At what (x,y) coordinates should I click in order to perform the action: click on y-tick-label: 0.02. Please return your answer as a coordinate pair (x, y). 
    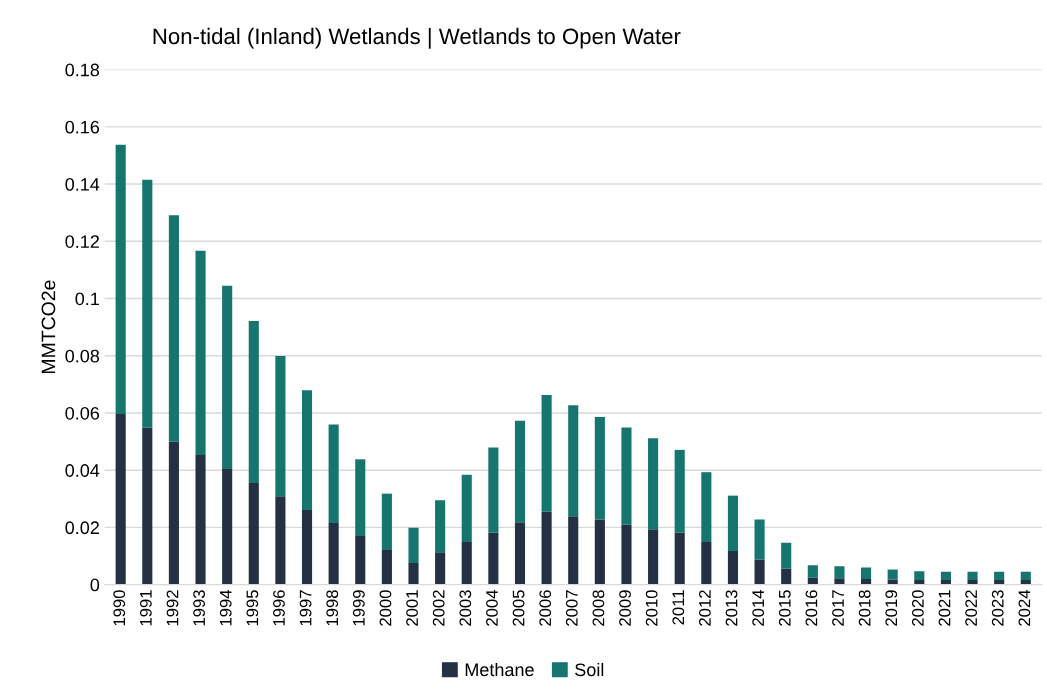
    Looking at the image, I should click on (82, 528).